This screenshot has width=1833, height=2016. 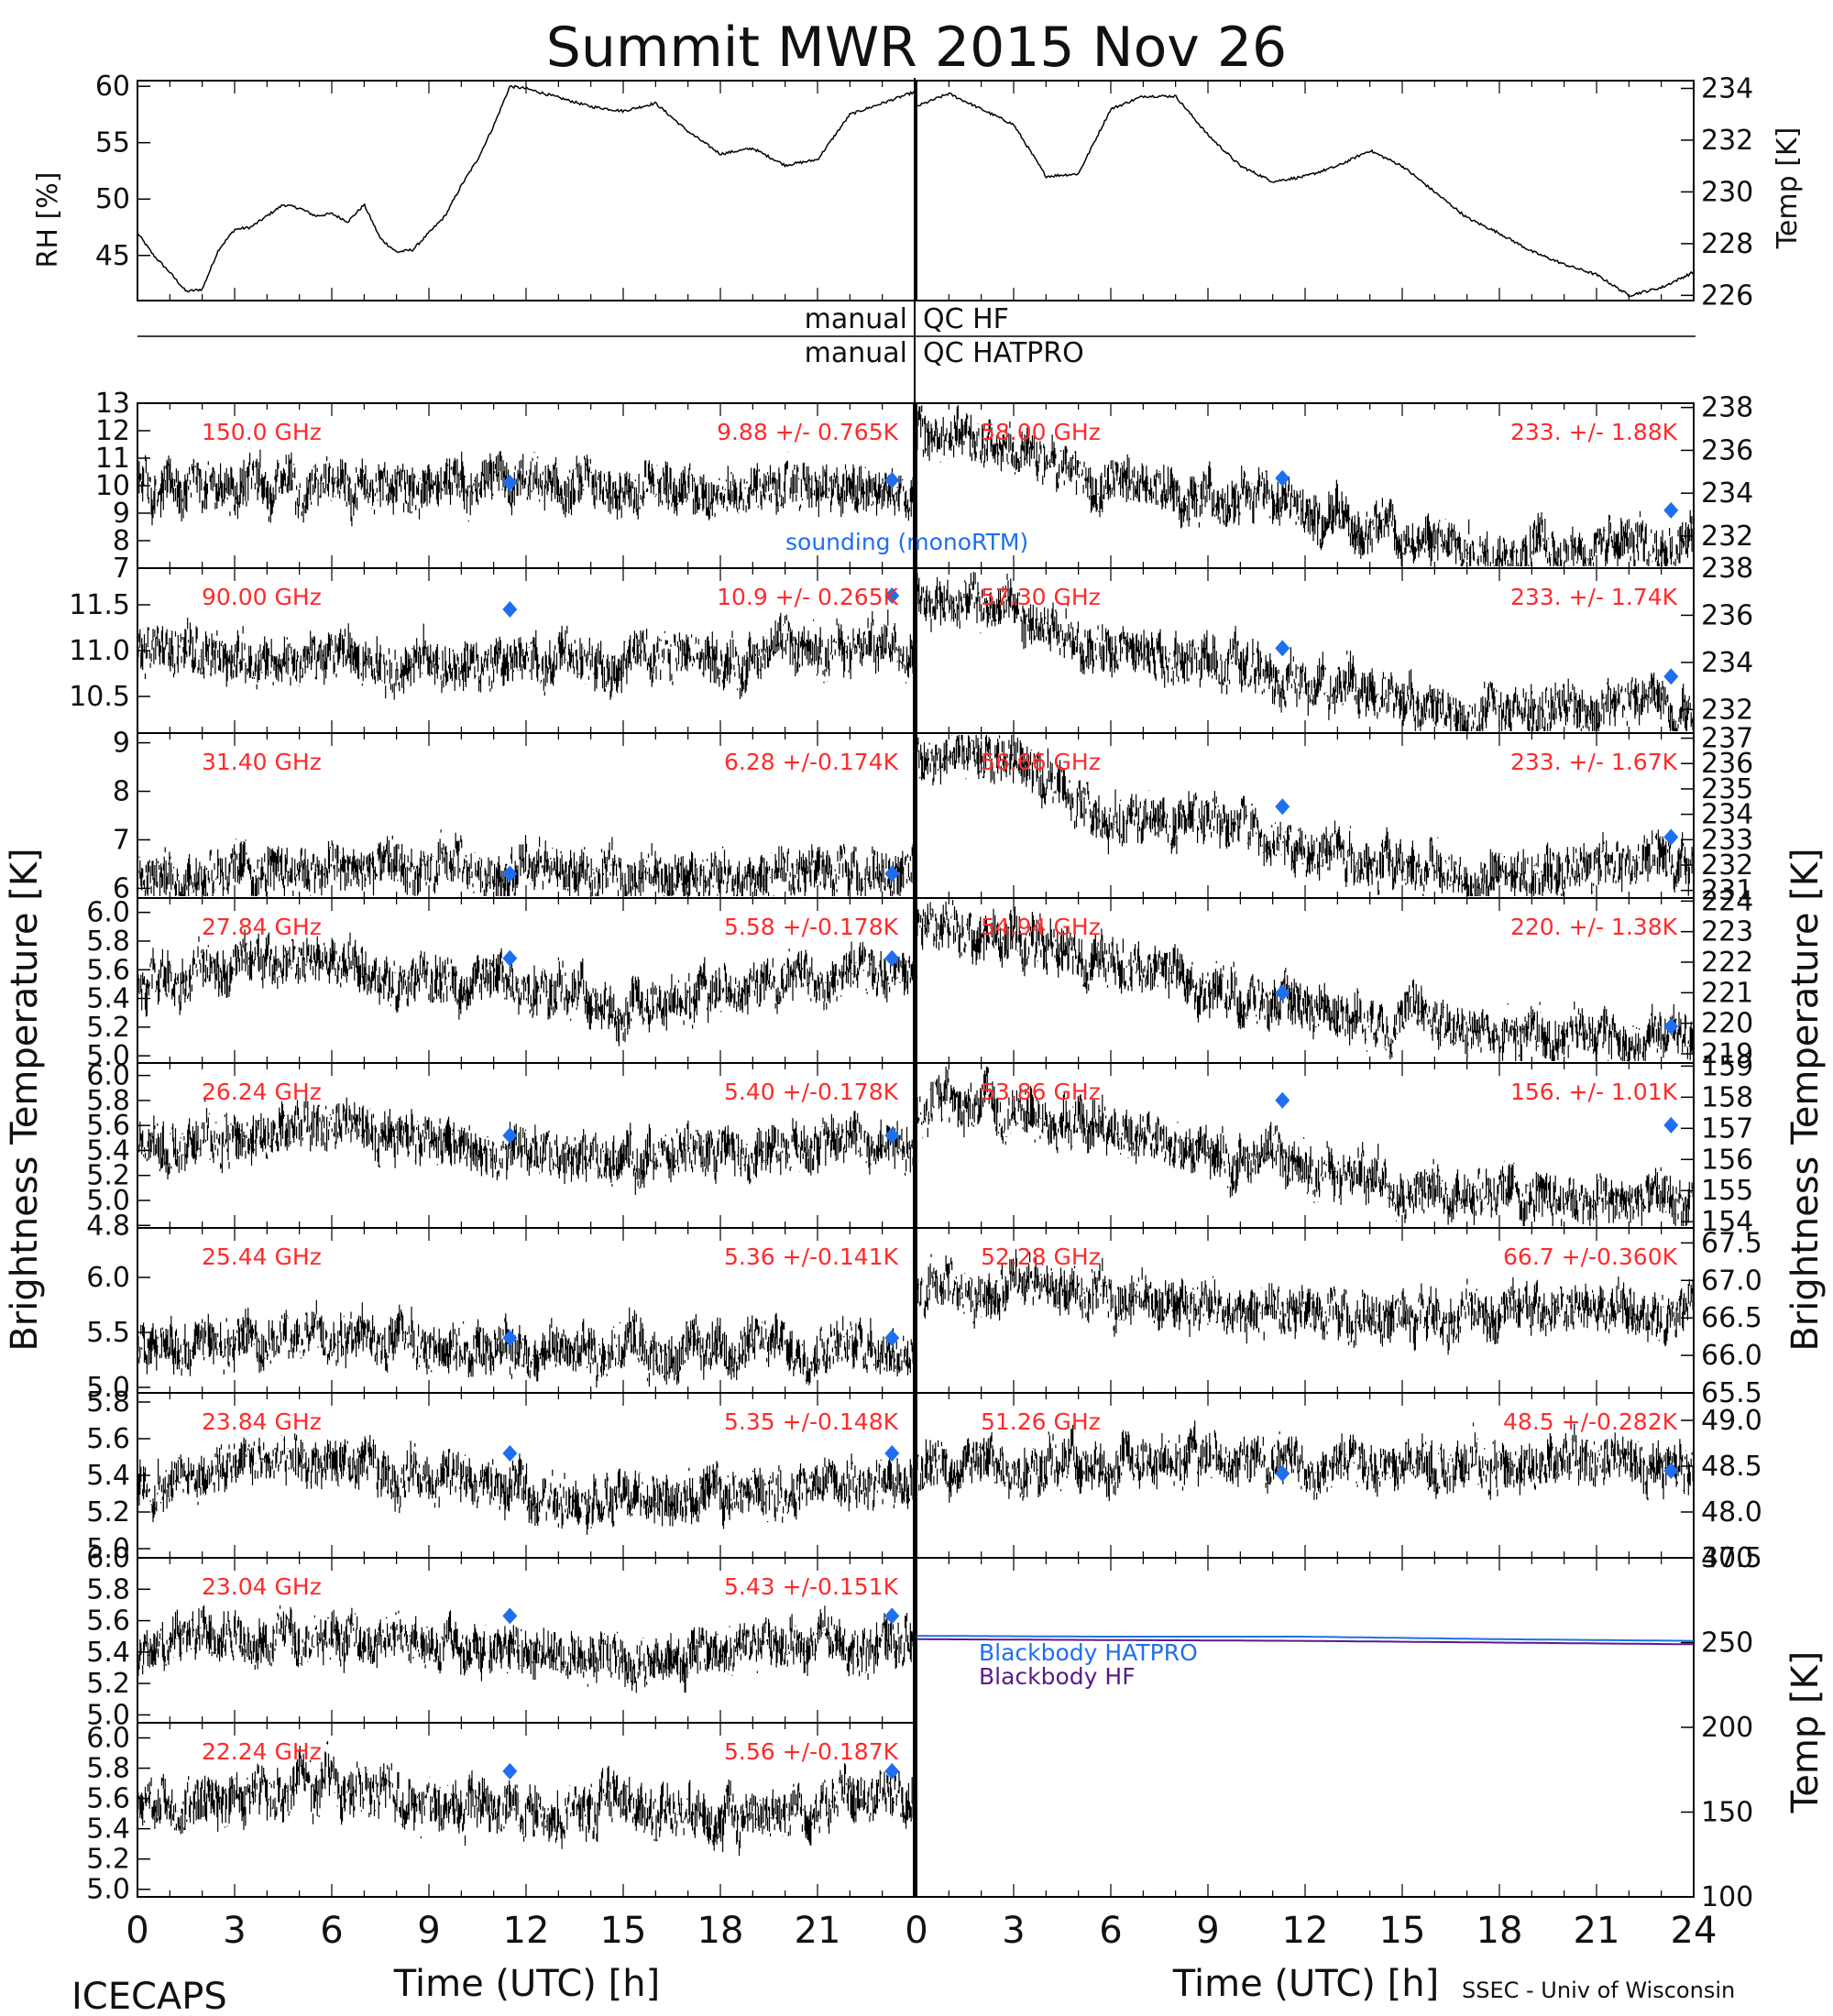 I want to click on tb-left-8-ytick: 5.0, so click(x=108, y=1715).